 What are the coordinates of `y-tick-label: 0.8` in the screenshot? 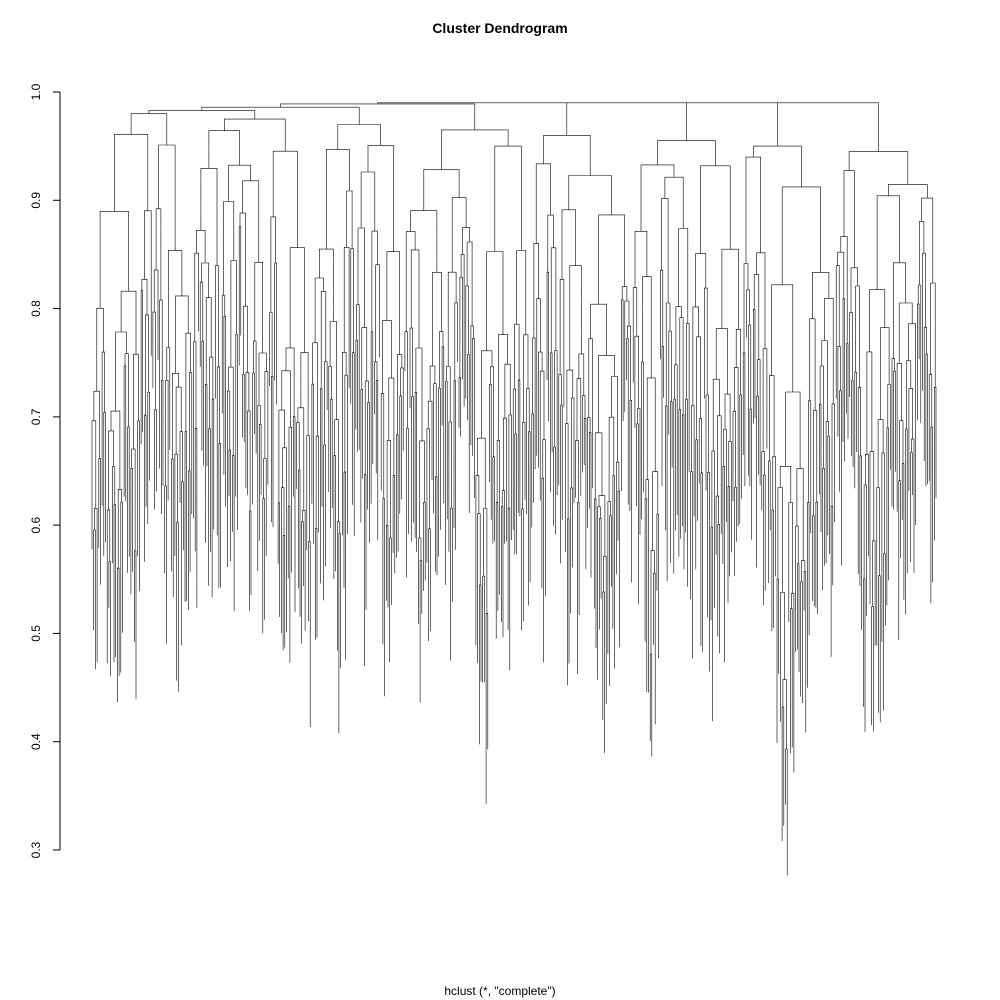 It's located at (36, 308).